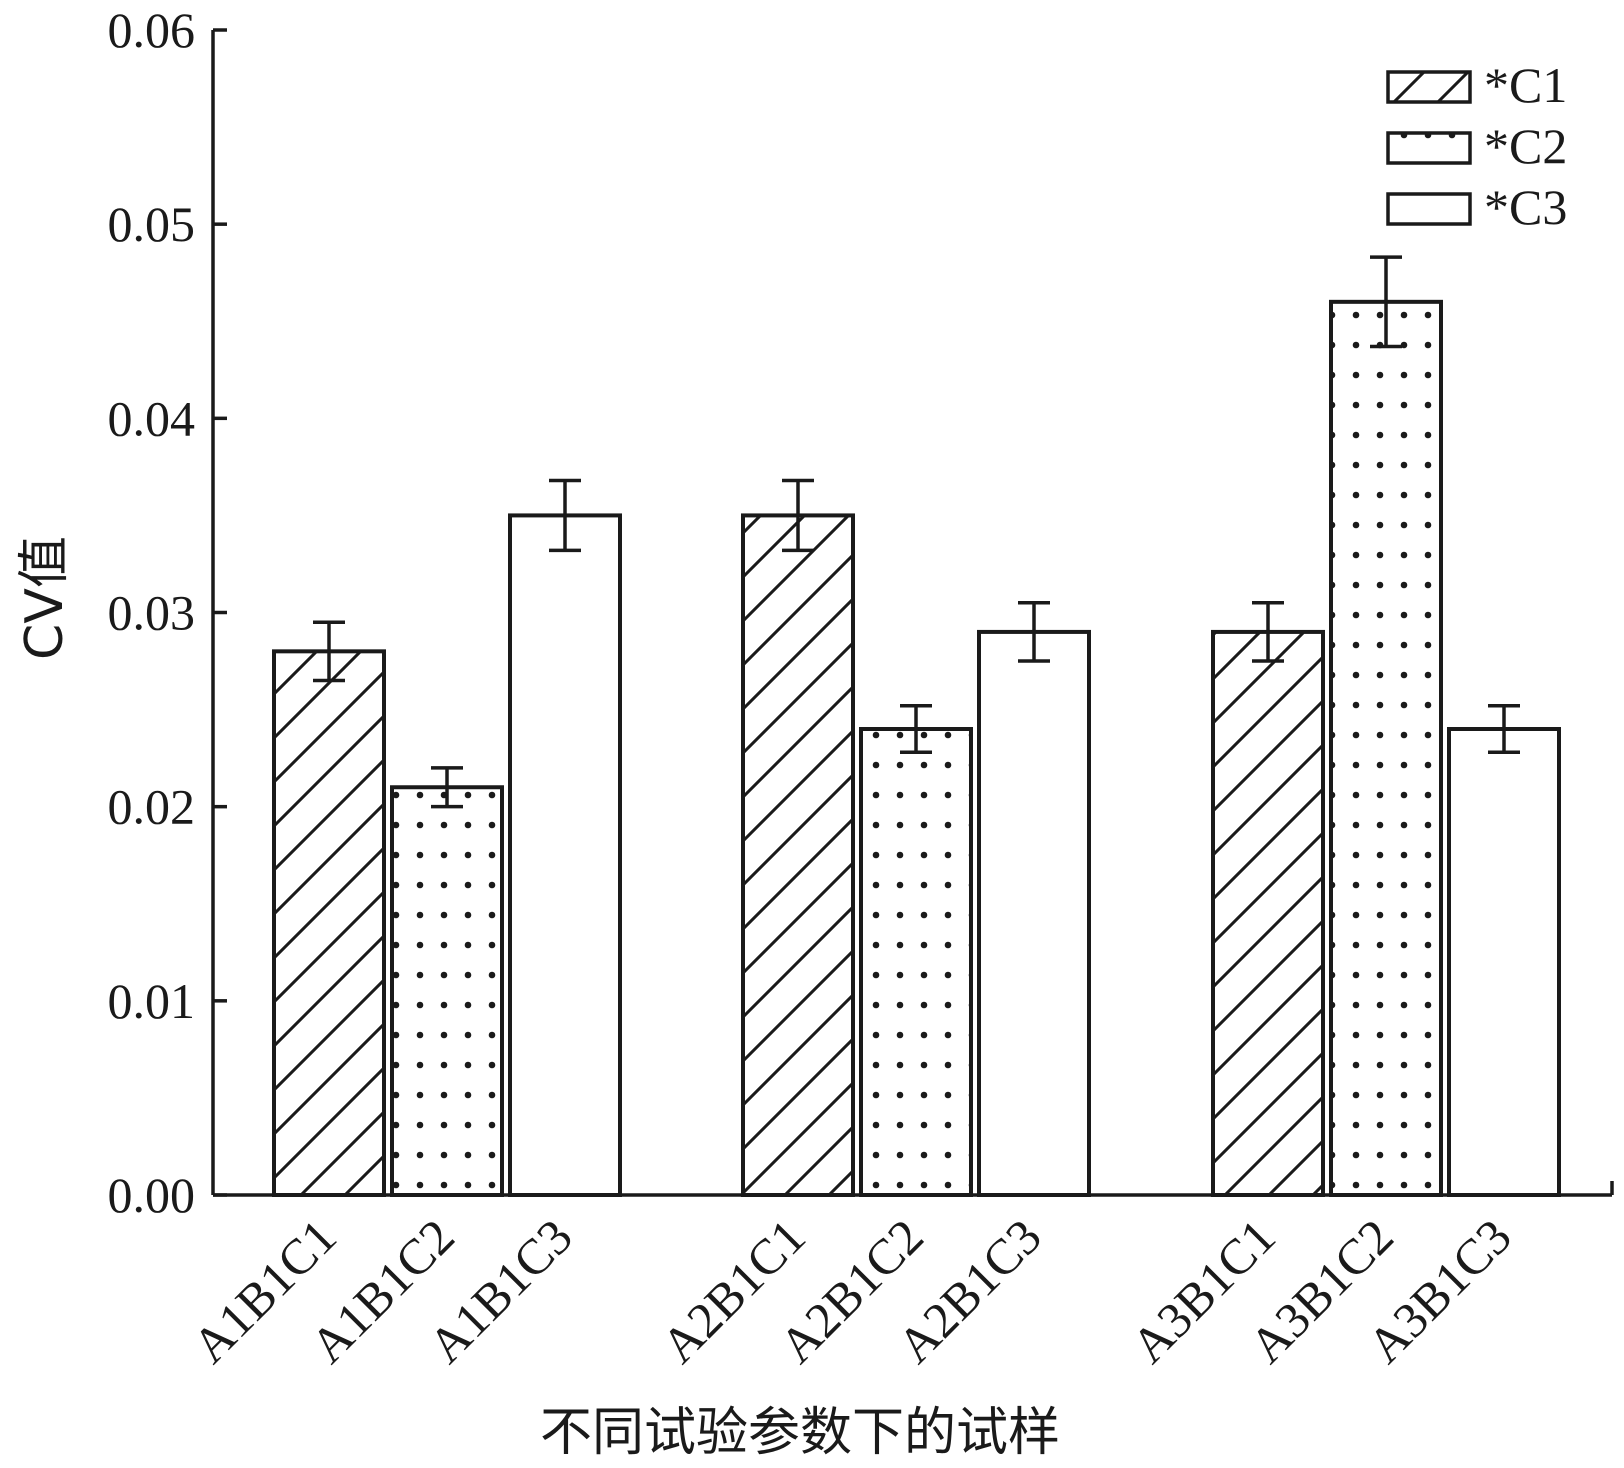 The height and width of the screenshot is (1468, 1624). Describe the element at coordinates (798, 855) in the screenshot. I see `bar-A2B1C1` at that location.